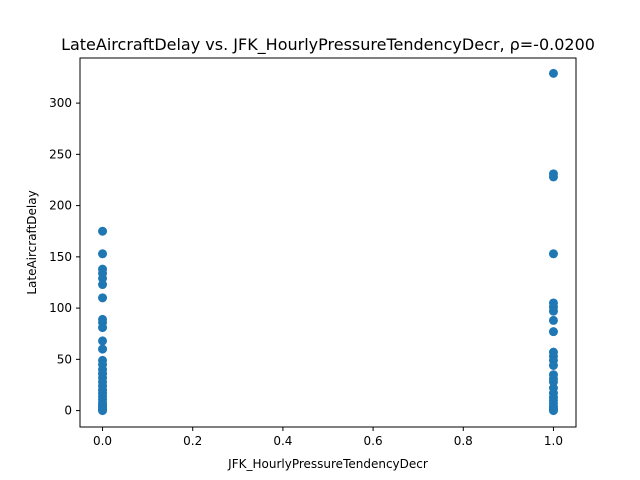  I want to click on y-axis-ticks: 0 50 100 150 200 250 300, so click(64, 257).